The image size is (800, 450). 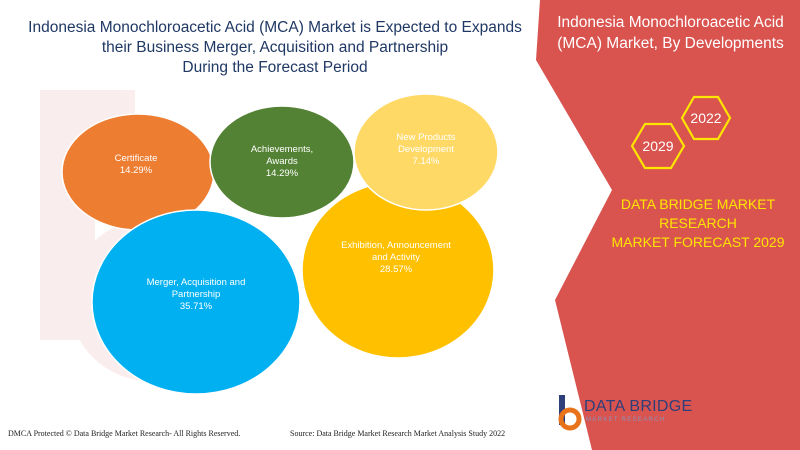 What do you see at coordinates (670, 43) in the screenshot?
I see `side-panel-title-line: (MCA) Market, By Developments` at bounding box center [670, 43].